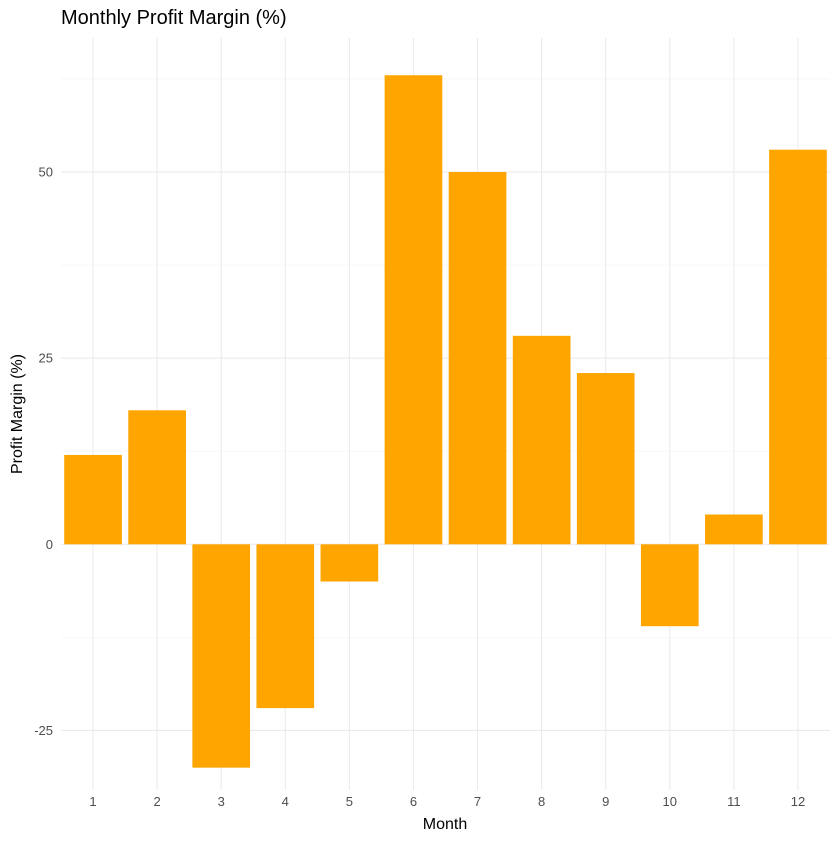 This screenshot has height=845, width=840. Describe the element at coordinates (734, 801) in the screenshot. I see `x-tick-label: 11` at that location.